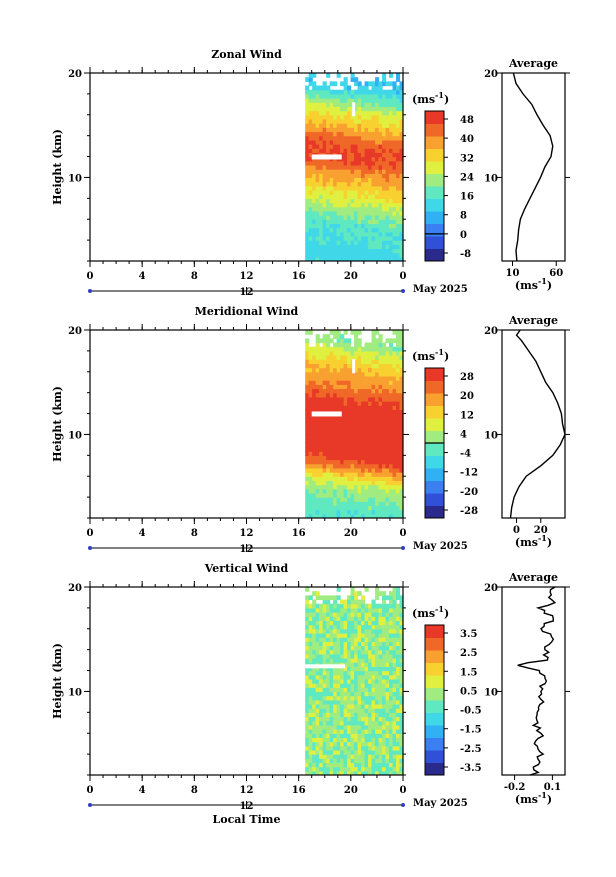 The width and height of the screenshot is (616, 877). Describe the element at coordinates (247, 311) in the screenshot. I see `chart-title: Meridional Wind` at that location.